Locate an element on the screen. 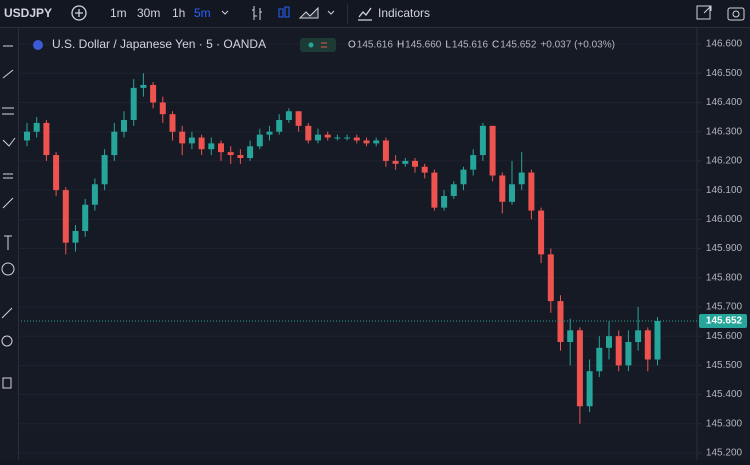  status-badge is located at coordinates (318, 45).